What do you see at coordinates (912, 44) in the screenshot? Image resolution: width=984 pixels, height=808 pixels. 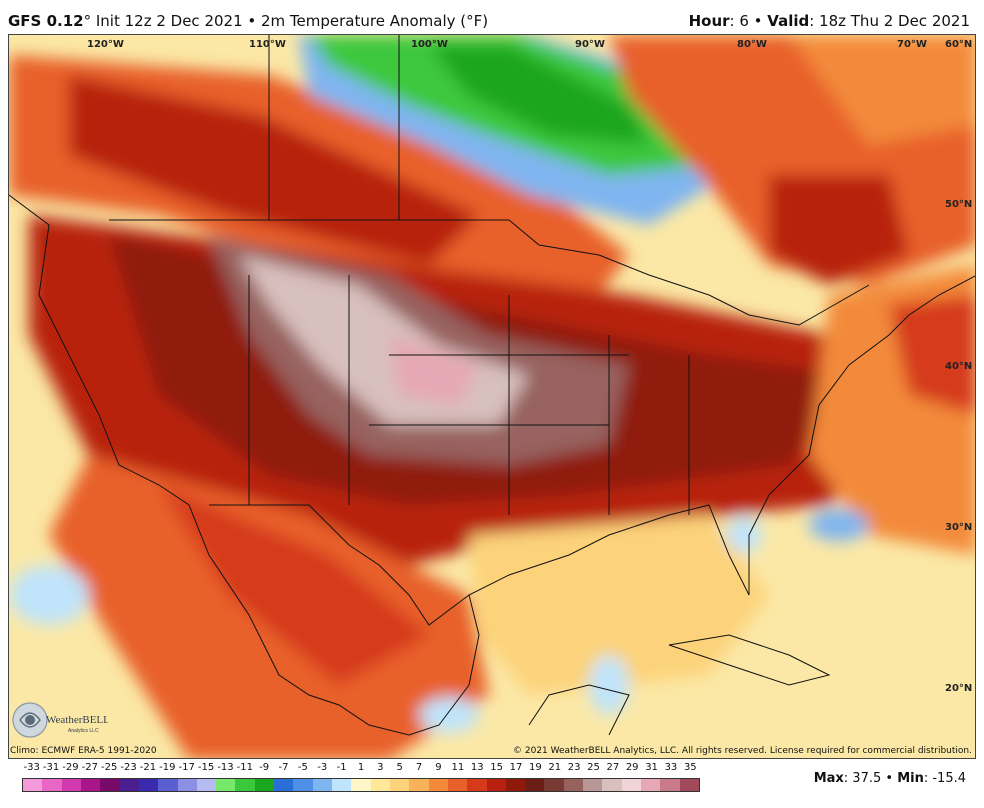 I see `lon-label-70w: 70°W` at bounding box center [912, 44].